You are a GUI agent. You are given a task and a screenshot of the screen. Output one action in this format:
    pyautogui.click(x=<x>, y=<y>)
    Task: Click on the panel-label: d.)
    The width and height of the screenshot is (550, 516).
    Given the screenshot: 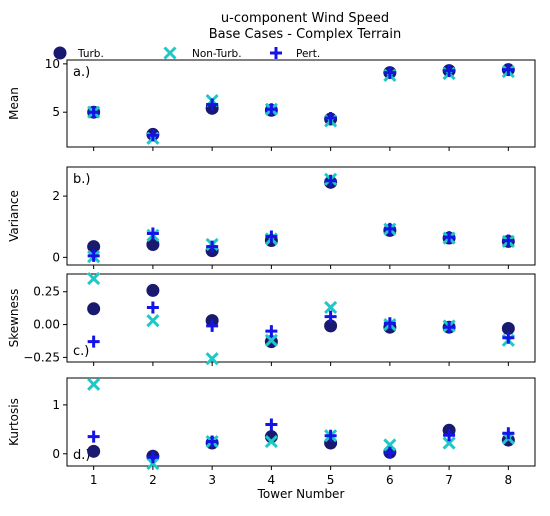 What is the action you would take?
    pyautogui.click(x=81, y=455)
    